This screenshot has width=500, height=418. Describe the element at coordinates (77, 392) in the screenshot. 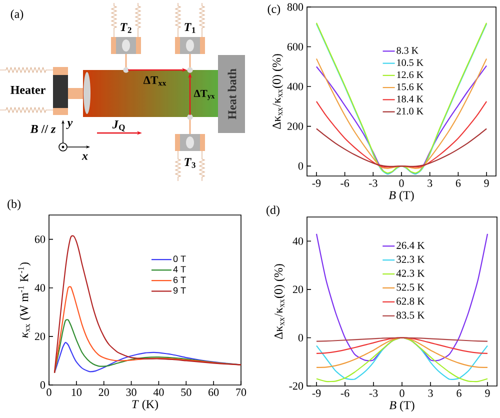

I see `x-tick-label: 10` at that location.